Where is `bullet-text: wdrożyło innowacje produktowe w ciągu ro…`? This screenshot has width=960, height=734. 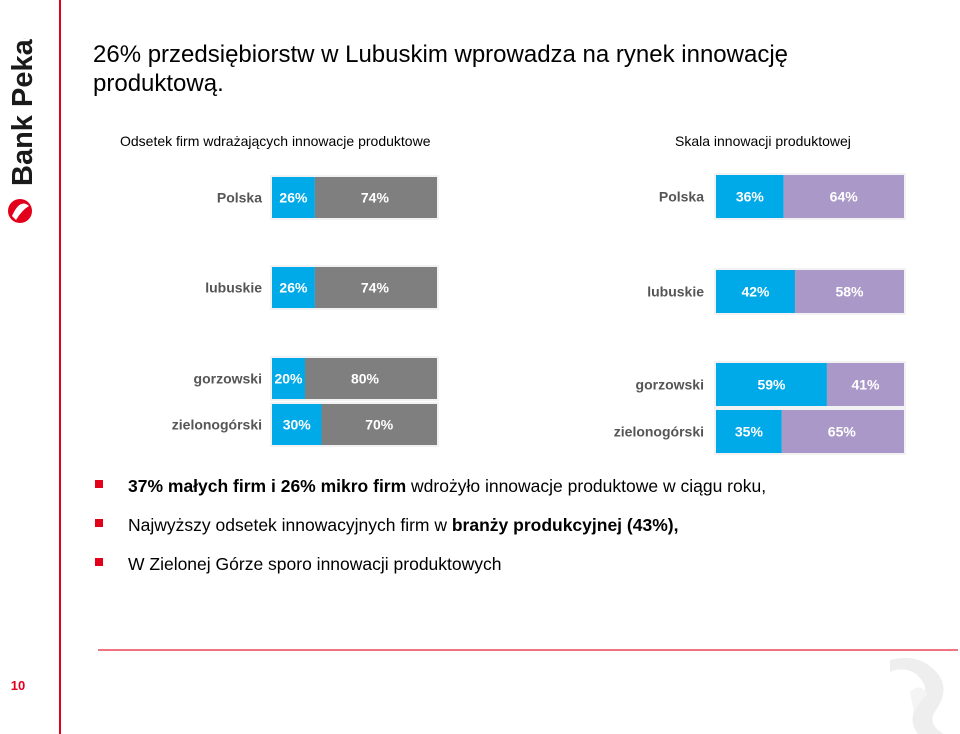 bullet-text: wdrożyło innowacje produktowe w ciągu ro… is located at coordinates (586, 486).